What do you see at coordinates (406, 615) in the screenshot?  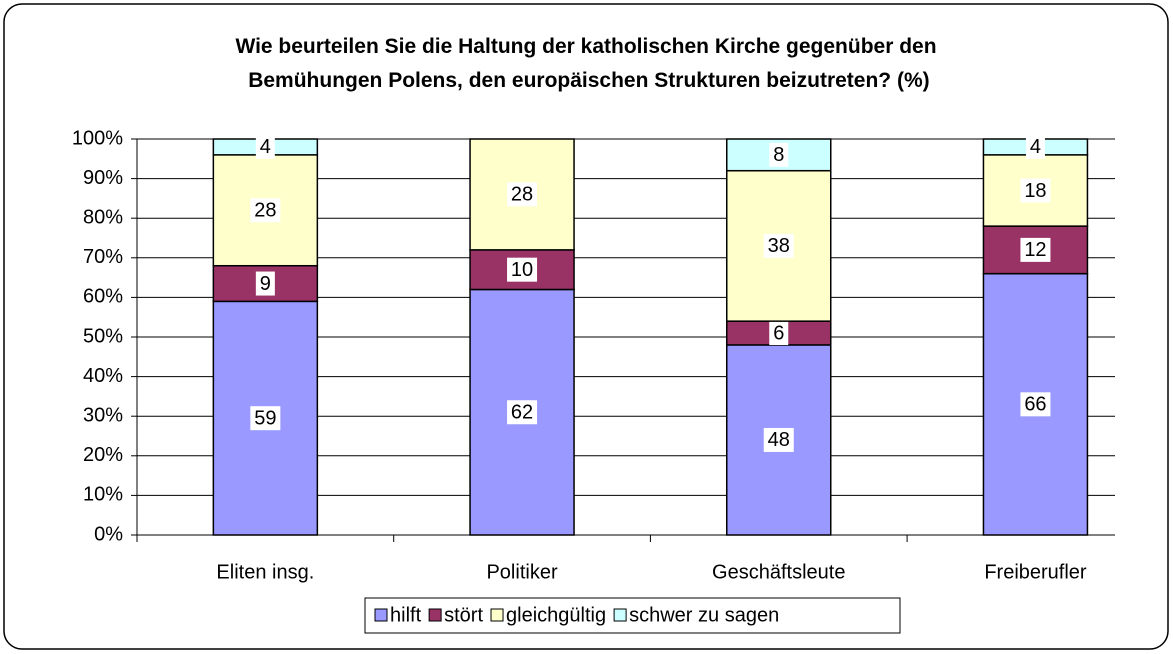 I see `legend-label: hilft` at bounding box center [406, 615].